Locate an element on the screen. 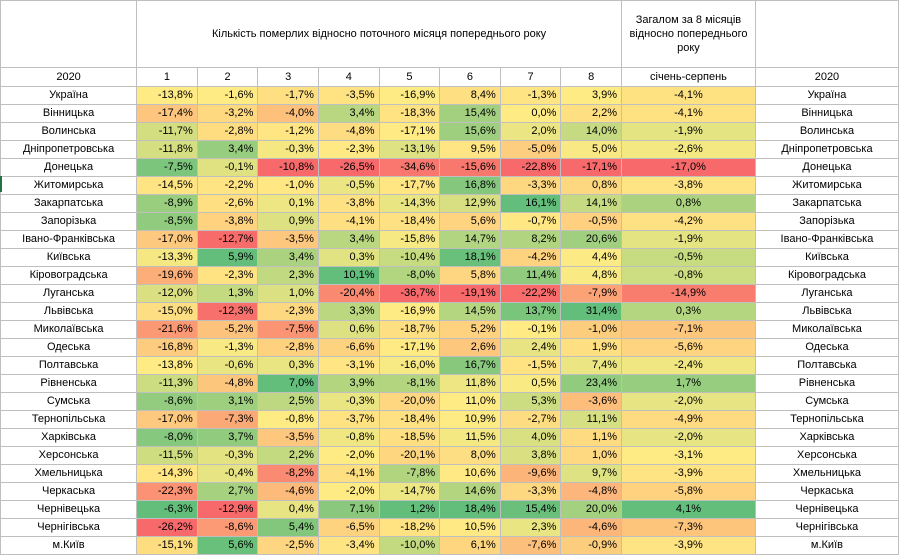  month-value-cell: -3,3% is located at coordinates (530, 185).